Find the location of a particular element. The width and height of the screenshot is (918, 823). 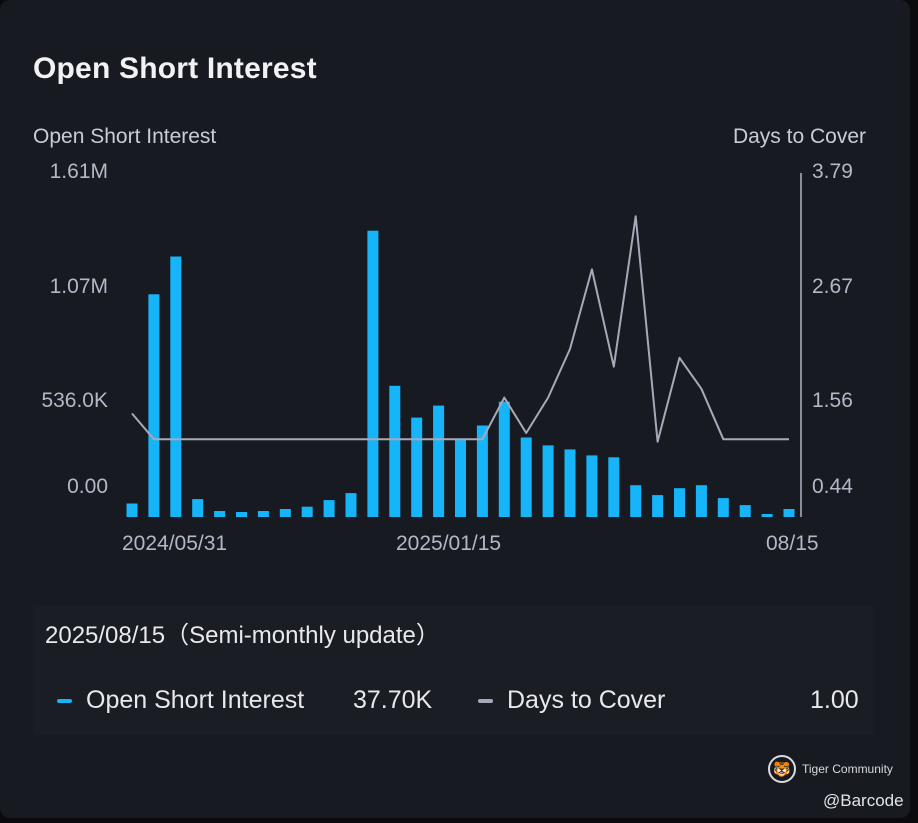

legend-value: 37.70K is located at coordinates (393, 700).